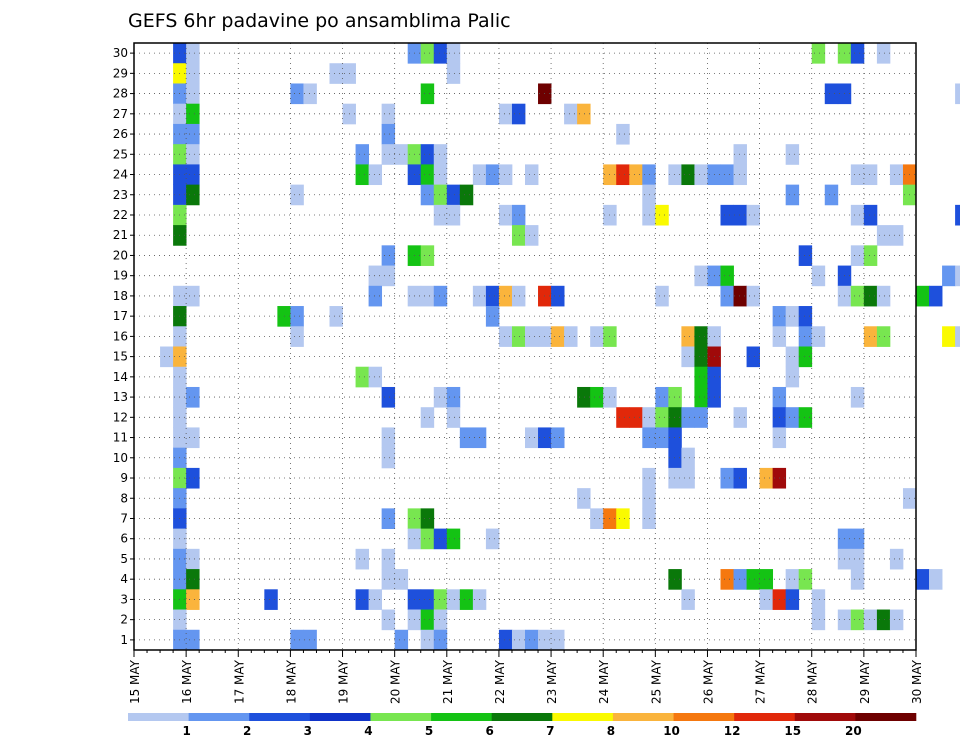 Image resolution: width=960 pixels, height=742 pixels. Describe the element at coordinates (124, 599) in the screenshot. I see `y-tick-label: 3` at that location.